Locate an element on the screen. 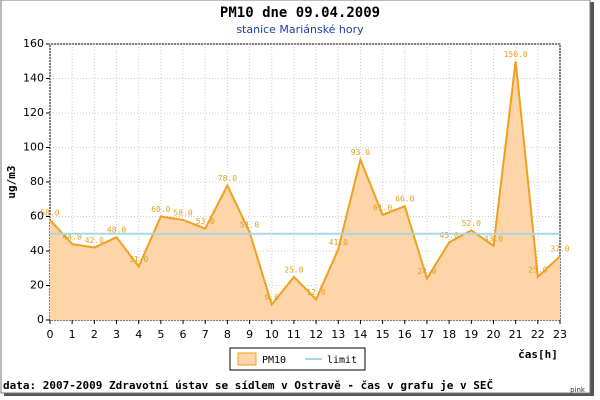 This screenshot has height=400, width=600. value-label: 31.0 is located at coordinates (138, 259).